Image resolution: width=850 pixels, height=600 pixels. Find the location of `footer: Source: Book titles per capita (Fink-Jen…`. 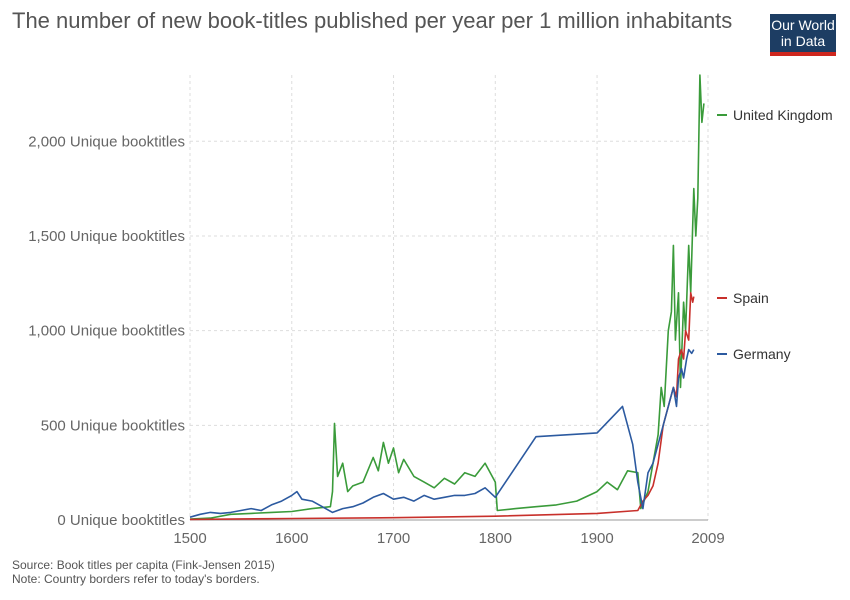

footer: Source: Book titles per capita (Fink-Jen… is located at coordinates (143, 572).